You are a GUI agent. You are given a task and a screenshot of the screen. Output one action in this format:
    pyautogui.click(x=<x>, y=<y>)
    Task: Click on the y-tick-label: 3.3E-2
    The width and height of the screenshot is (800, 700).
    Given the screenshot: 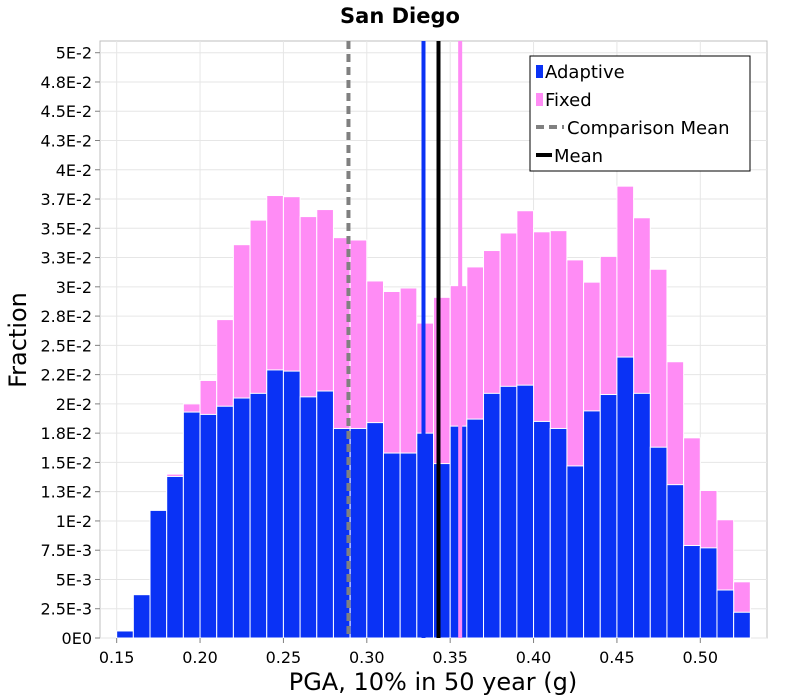 What is the action you would take?
    pyautogui.click(x=66, y=258)
    